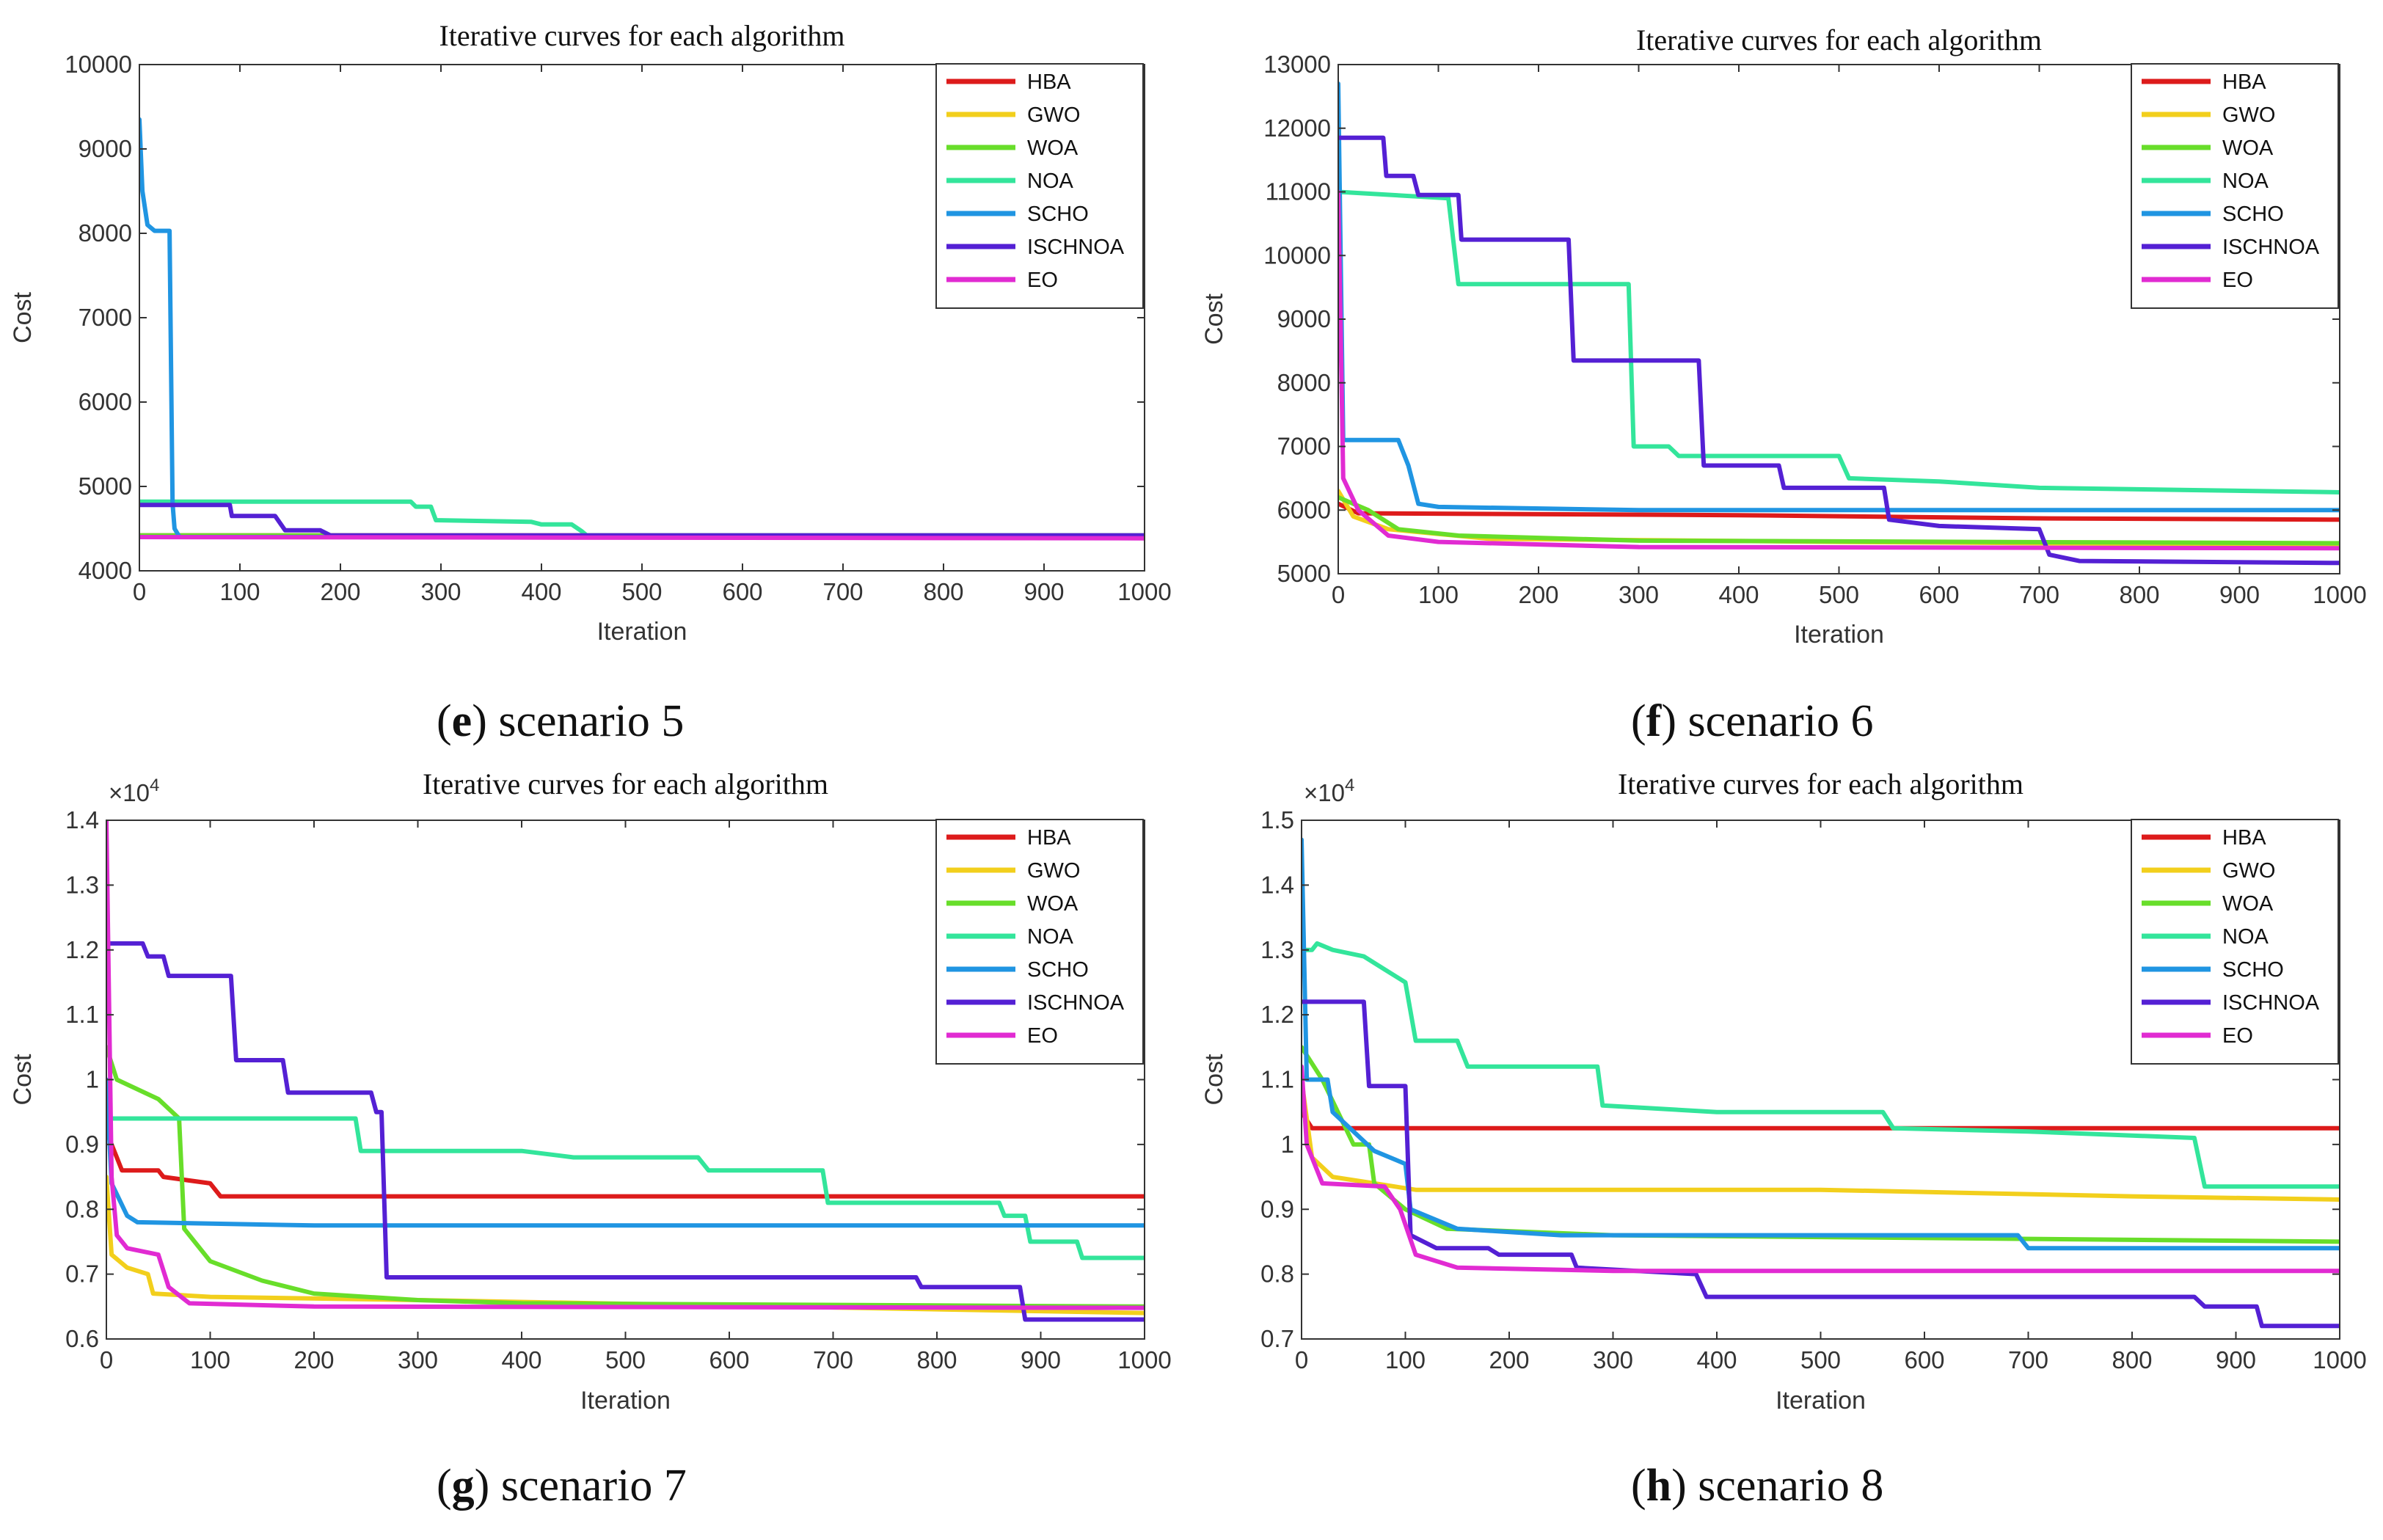 This screenshot has height=1540, width=2383. I want to click on legend: HBA GWO WOA NOA SCHO ISCHNOA EO, so click(1039, 186).